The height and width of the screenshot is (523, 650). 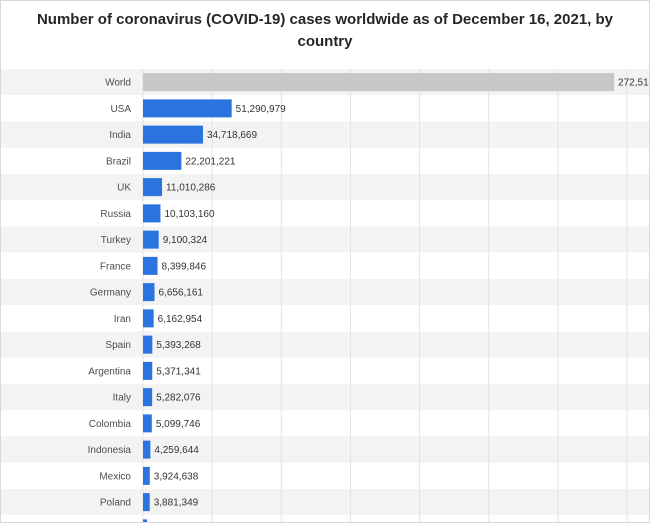 I want to click on value-label: 5,371,341, so click(x=178, y=371).